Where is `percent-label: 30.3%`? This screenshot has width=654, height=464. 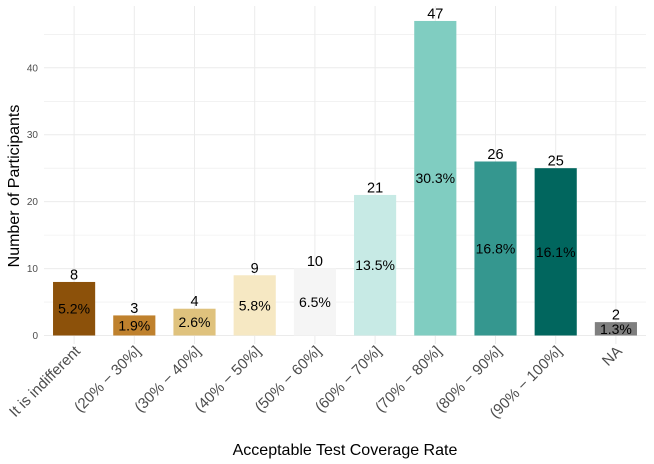
percent-label: 30.3% is located at coordinates (435, 178).